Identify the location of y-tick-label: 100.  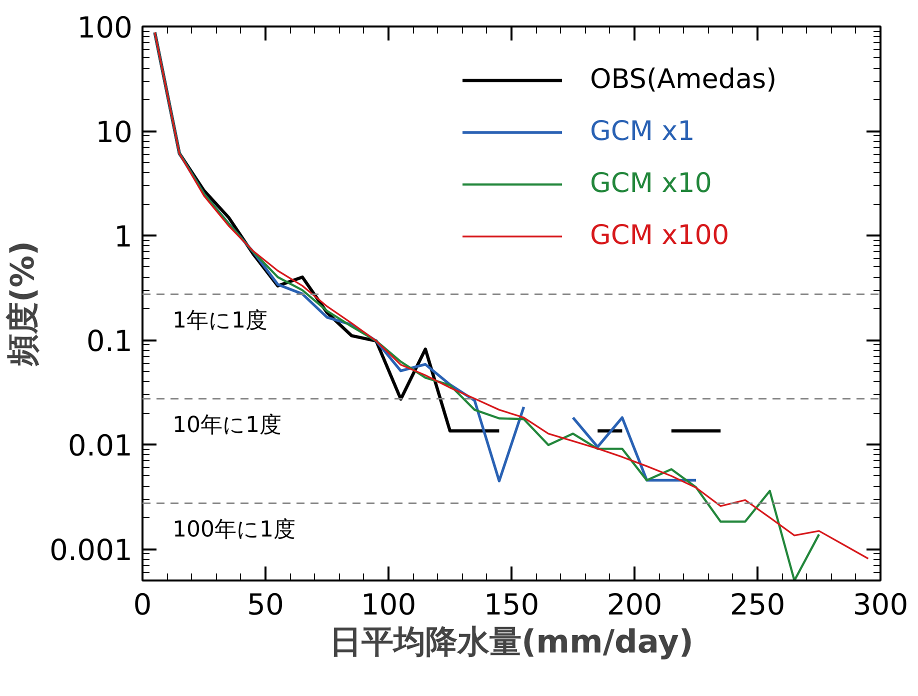
(105, 27).